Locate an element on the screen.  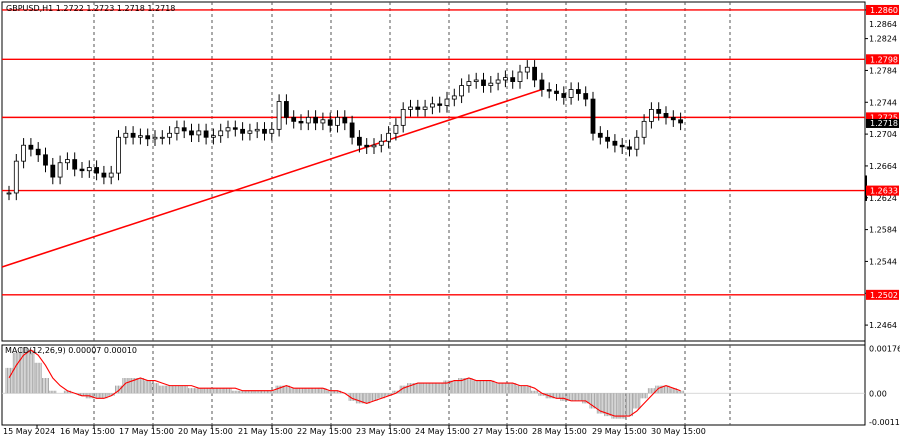
level-label: 1.2860 is located at coordinates (884, 10).